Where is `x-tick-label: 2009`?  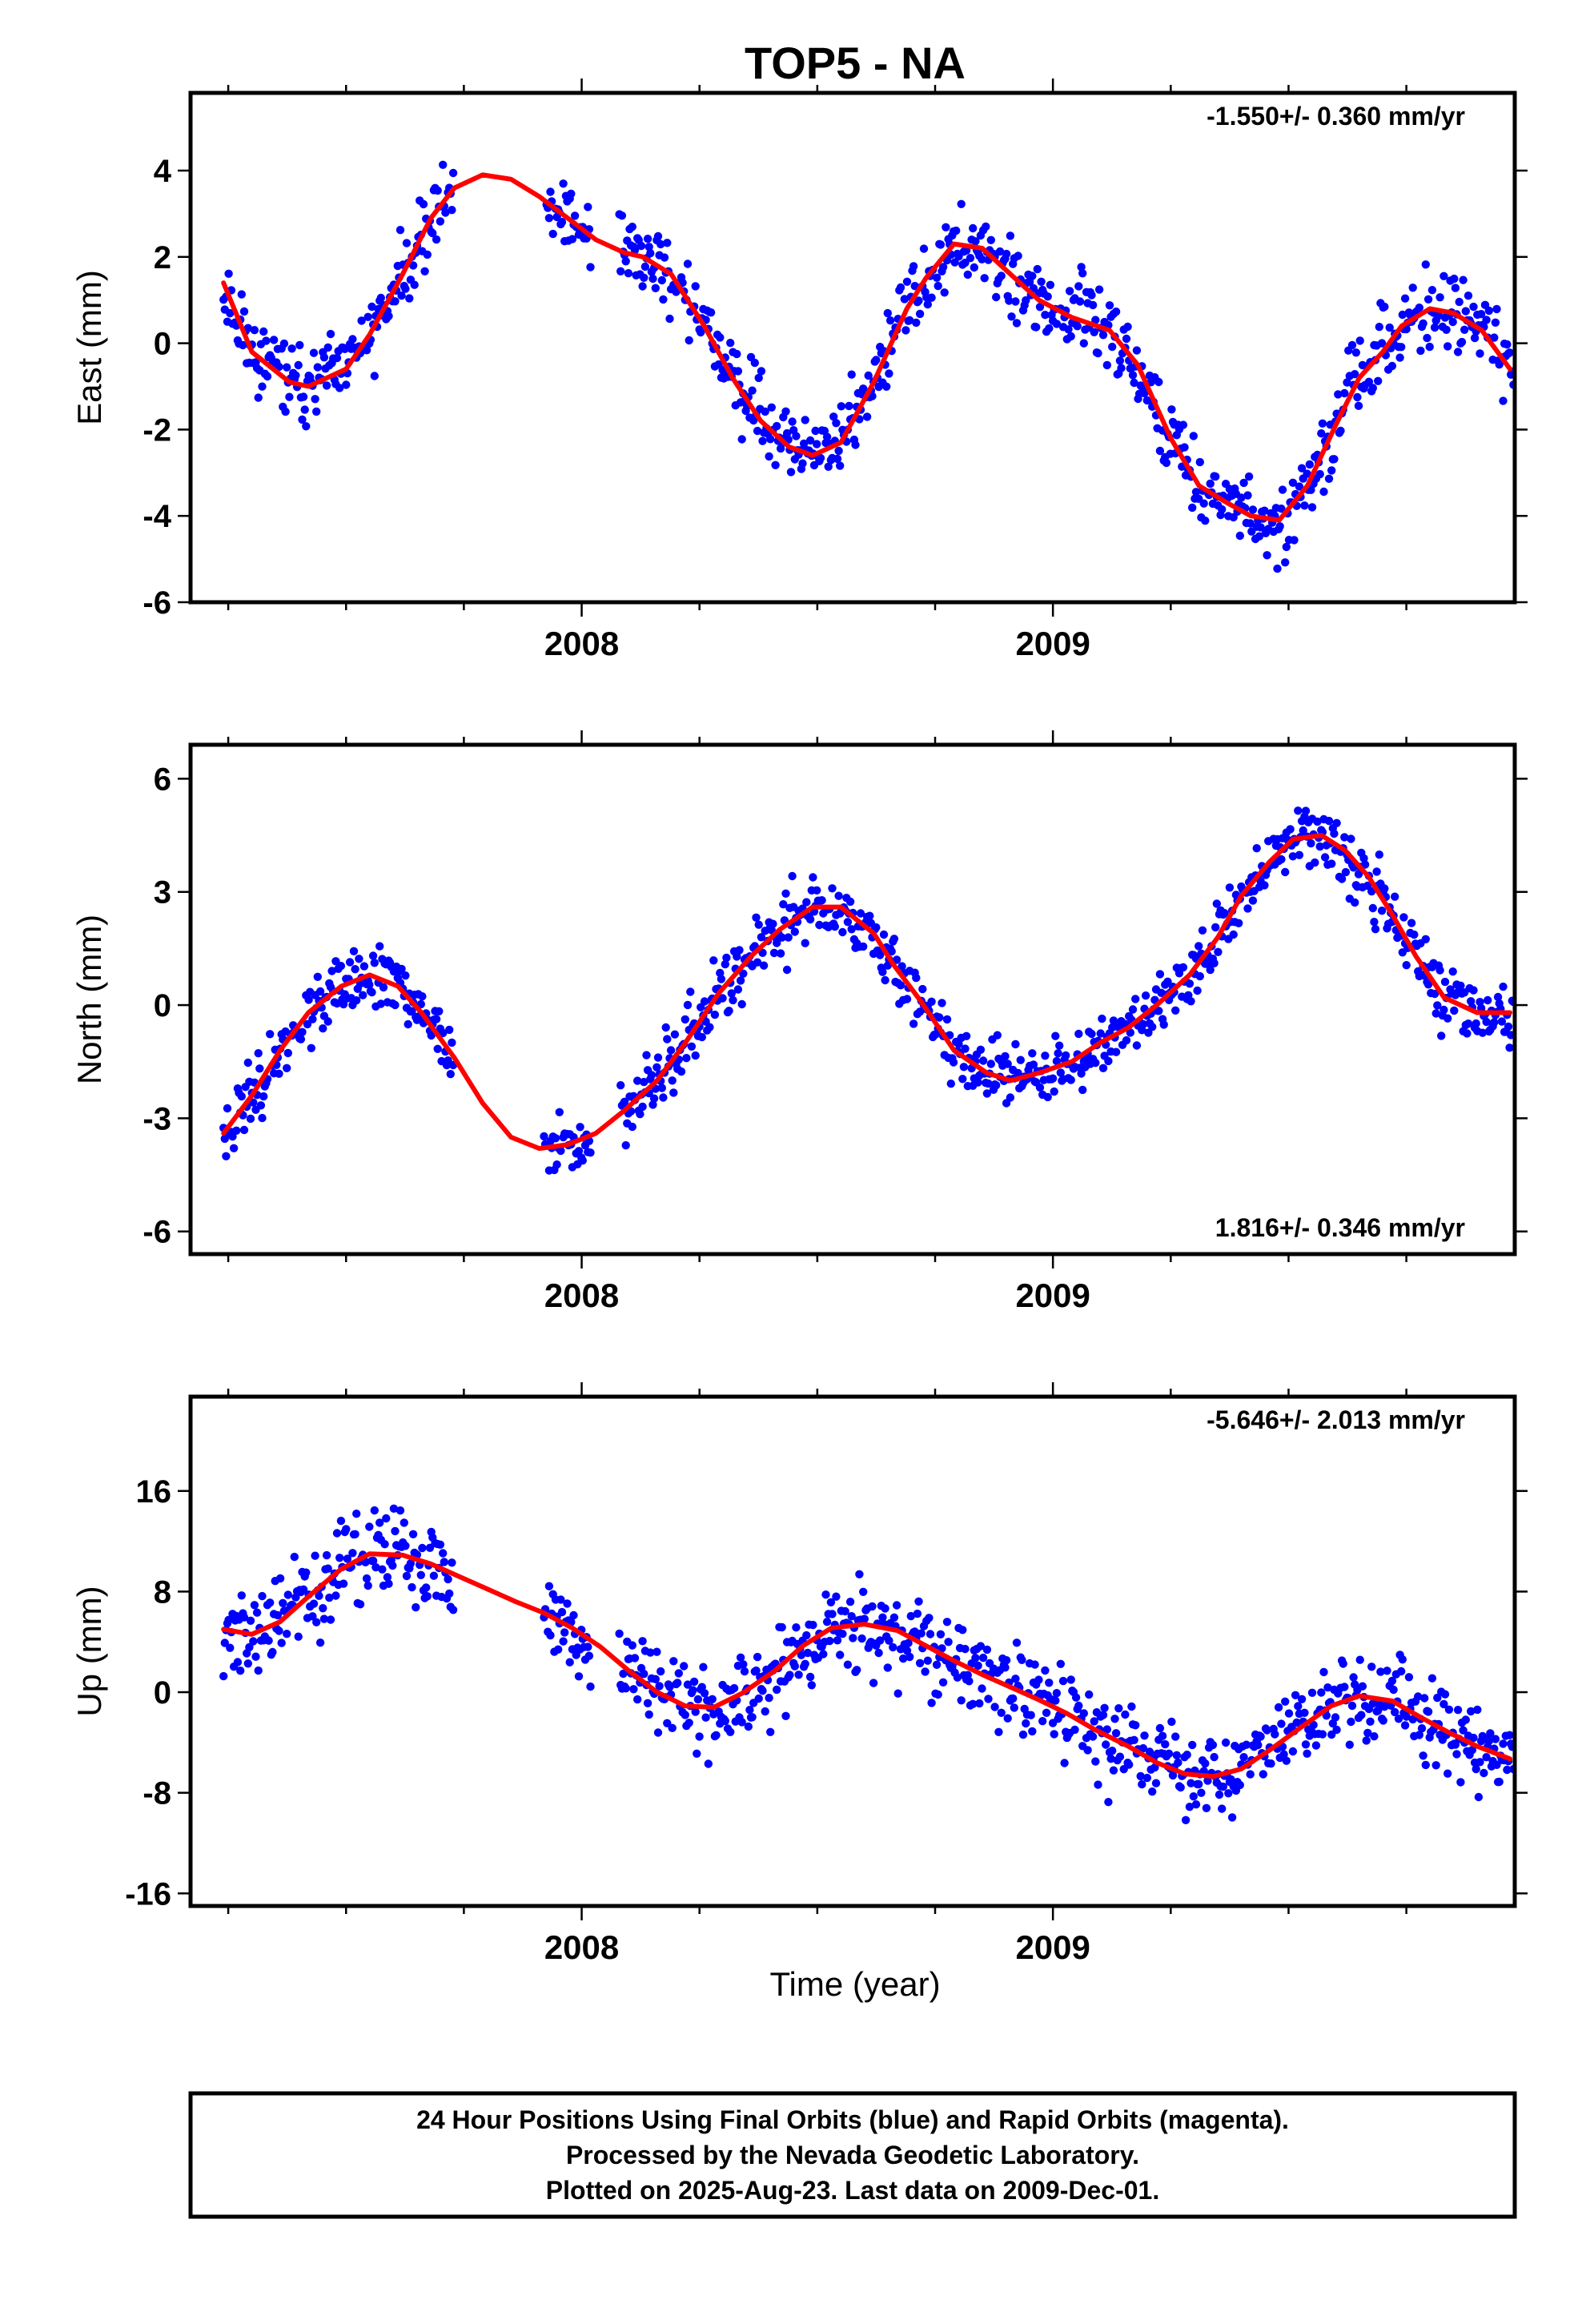 x-tick-label: 2009 is located at coordinates (1053, 644).